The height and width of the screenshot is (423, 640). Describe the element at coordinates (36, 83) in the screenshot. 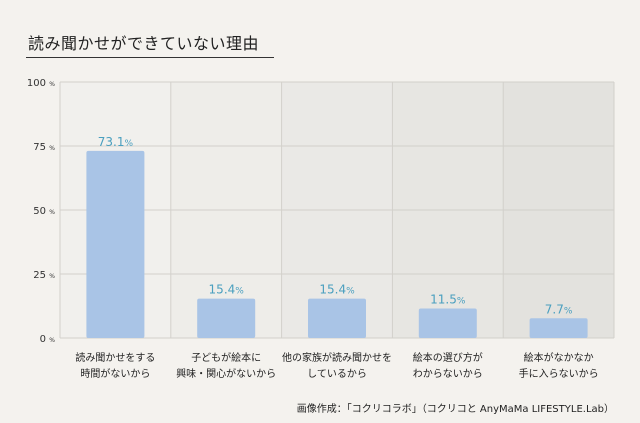

I see `y-tick-label: 100` at that location.